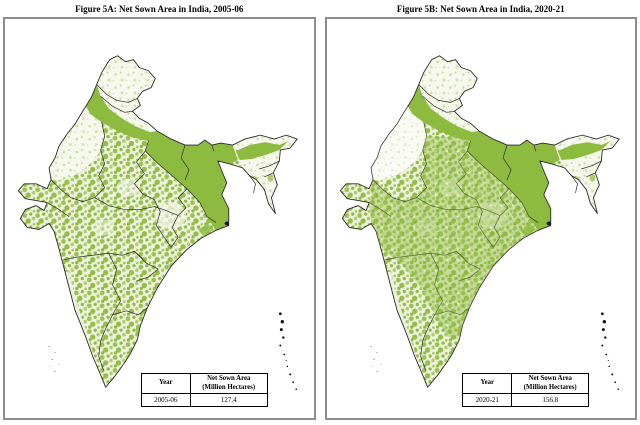 This screenshot has width=640, height=425. Describe the element at coordinates (228, 400) in the screenshot. I see `area-value: 127.4` at that location.